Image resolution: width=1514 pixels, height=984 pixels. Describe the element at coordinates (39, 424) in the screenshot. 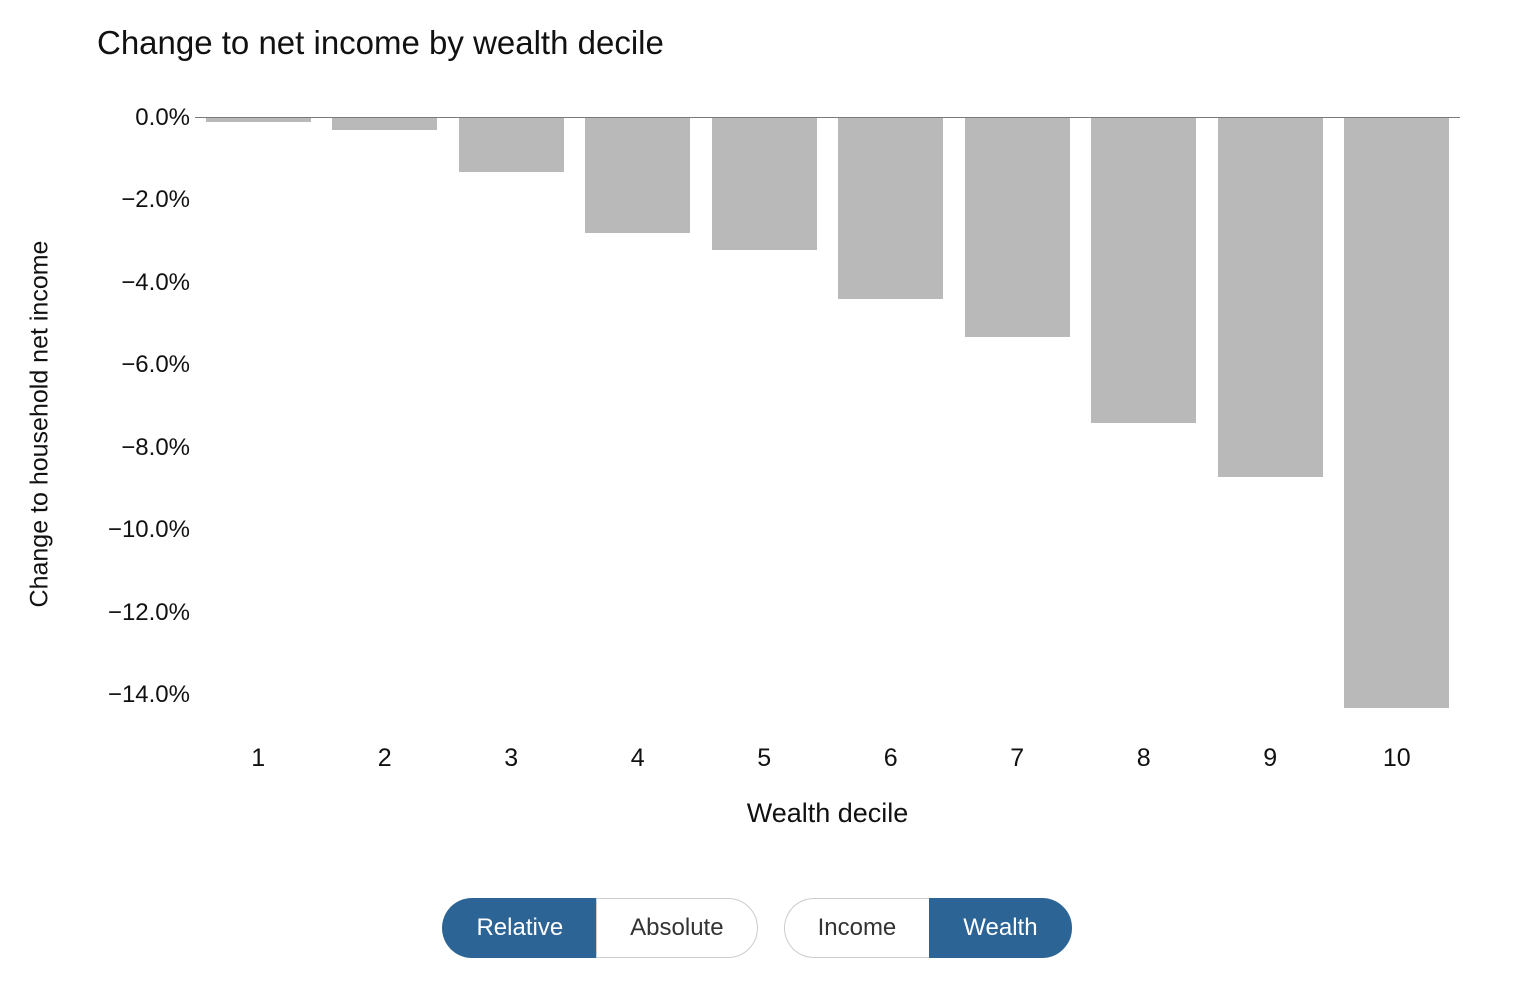

I see `y-axis-title: Change to household net income` at that location.